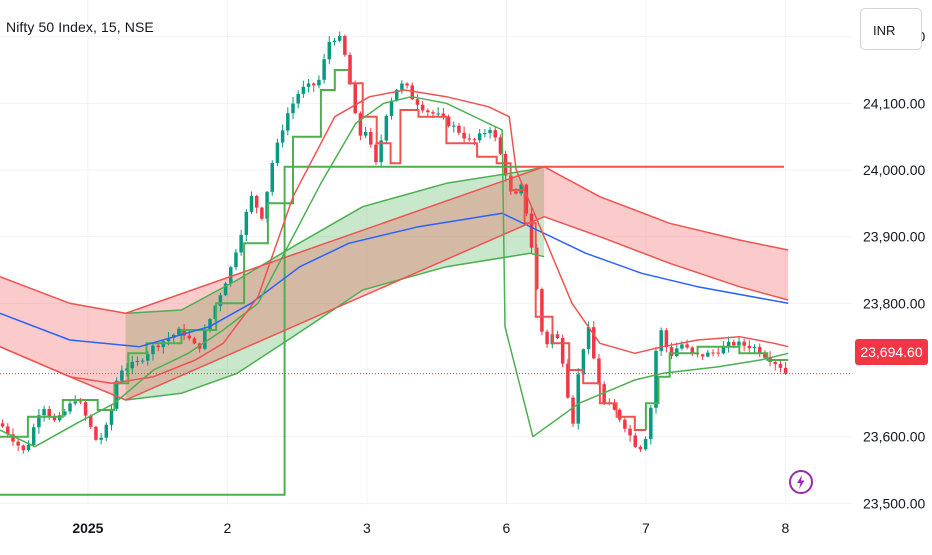 The height and width of the screenshot is (555, 932). I want to click on x-tick-label: 2, so click(228, 528).